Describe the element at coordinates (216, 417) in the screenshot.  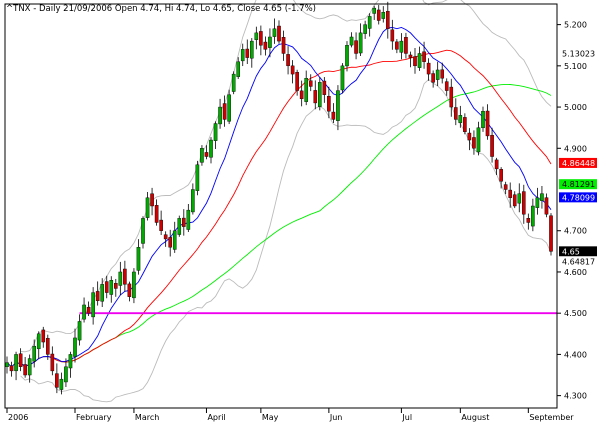
I see `x-tick-label: April` at that location.